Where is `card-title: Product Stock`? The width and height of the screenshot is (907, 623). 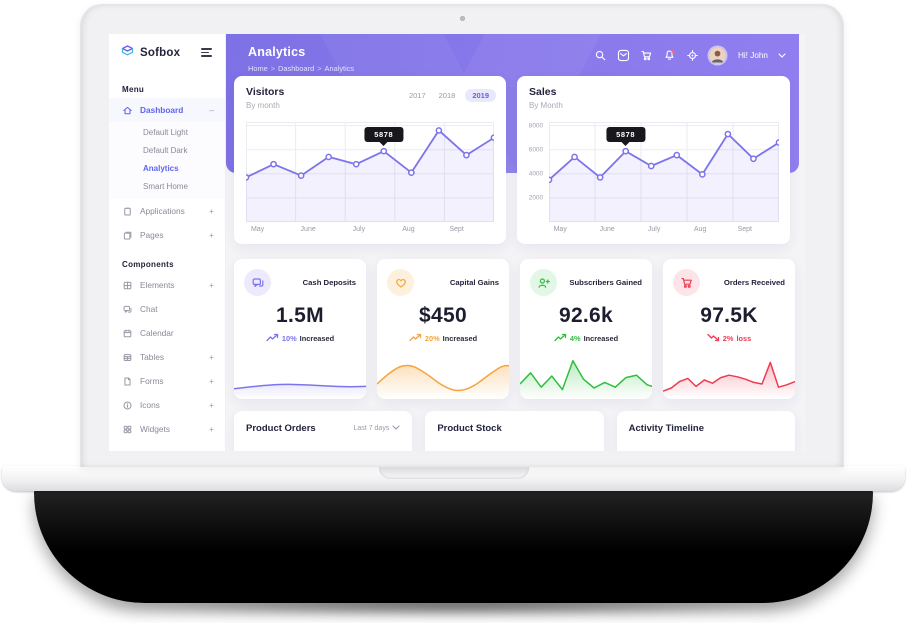
card-title: Product Stock is located at coordinates (469, 428).